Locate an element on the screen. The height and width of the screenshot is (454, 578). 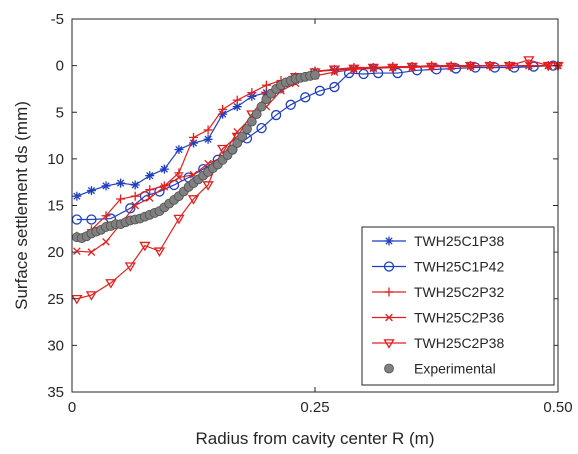
y-tick-label: 35 is located at coordinates (55, 392).